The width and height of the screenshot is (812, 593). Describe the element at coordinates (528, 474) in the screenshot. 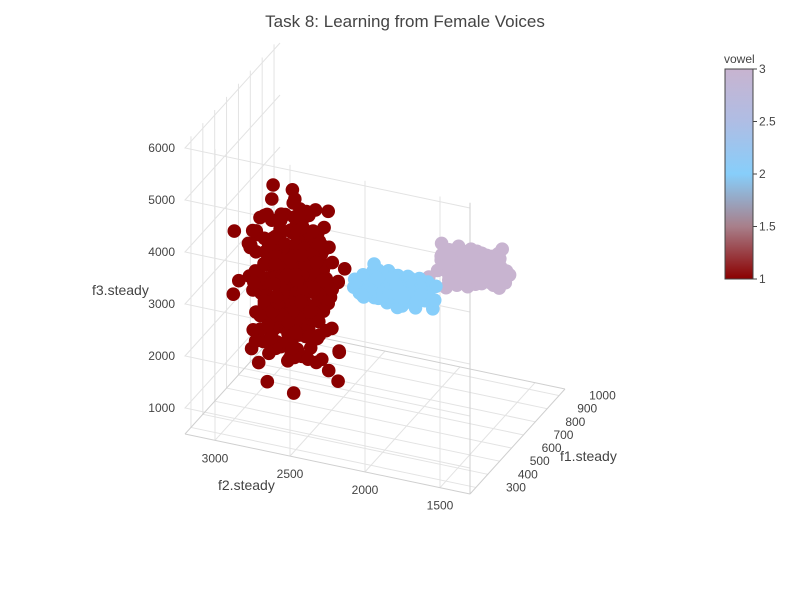

I see `x-tick-label: 400` at that location.